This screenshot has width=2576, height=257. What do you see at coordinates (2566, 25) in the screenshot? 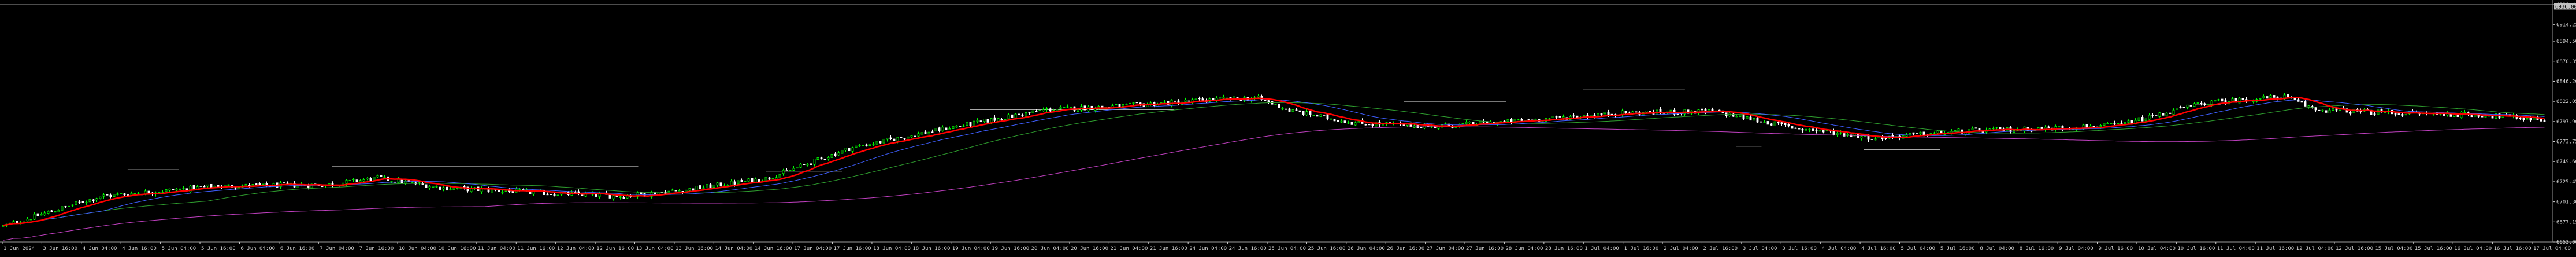
I see `y-tick-label: 6914.25` at bounding box center [2566, 25].